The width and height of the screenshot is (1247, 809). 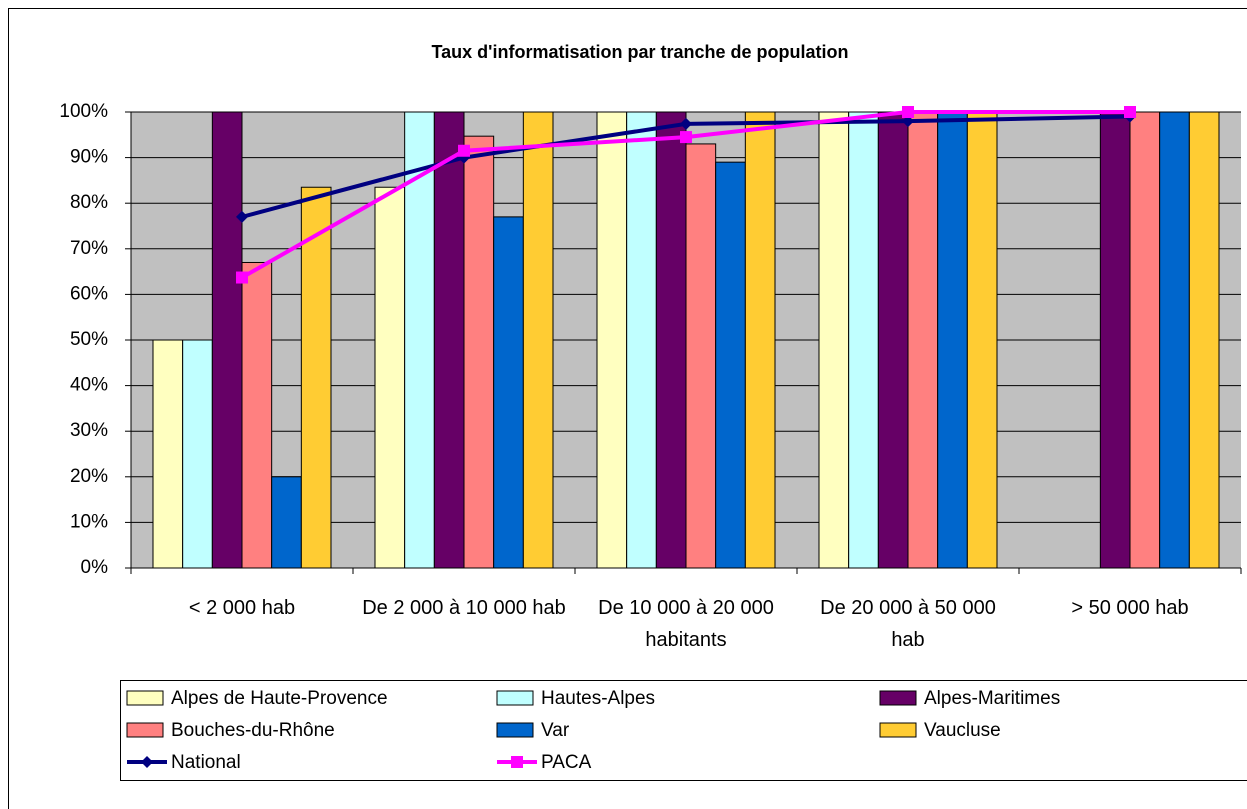 I want to click on y-tick-label: 70%, so click(x=89, y=248).